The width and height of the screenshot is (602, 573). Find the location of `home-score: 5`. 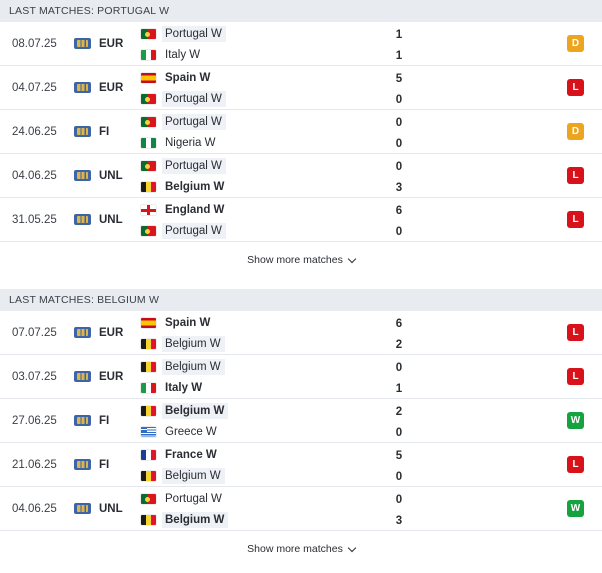

home-score: 5 is located at coordinates (399, 79).